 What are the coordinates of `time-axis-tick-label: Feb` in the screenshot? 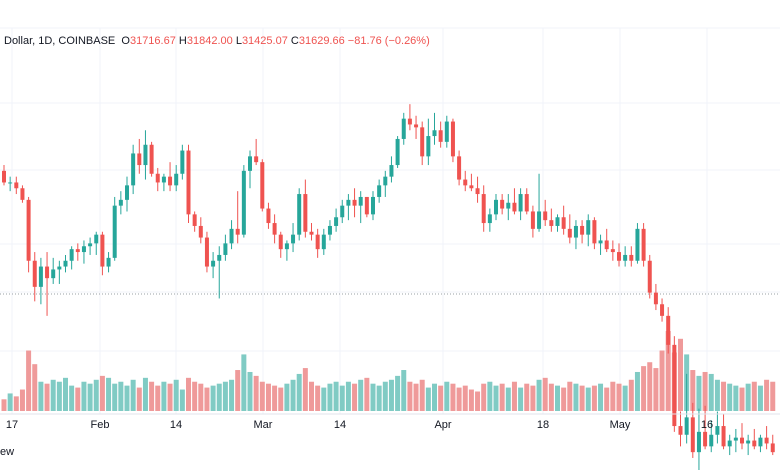 It's located at (100, 425).